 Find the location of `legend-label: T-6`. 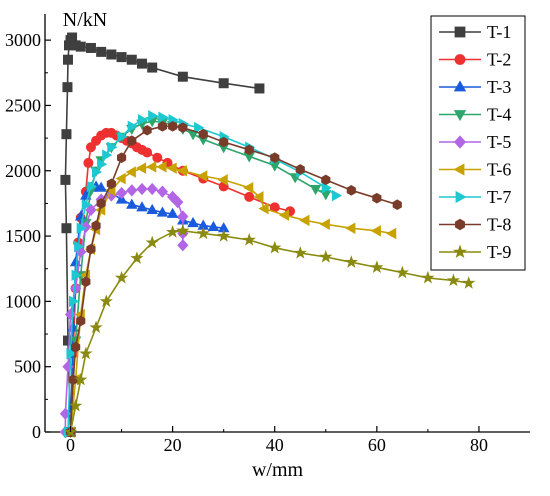

legend-label: T-6 is located at coordinates (499, 170).